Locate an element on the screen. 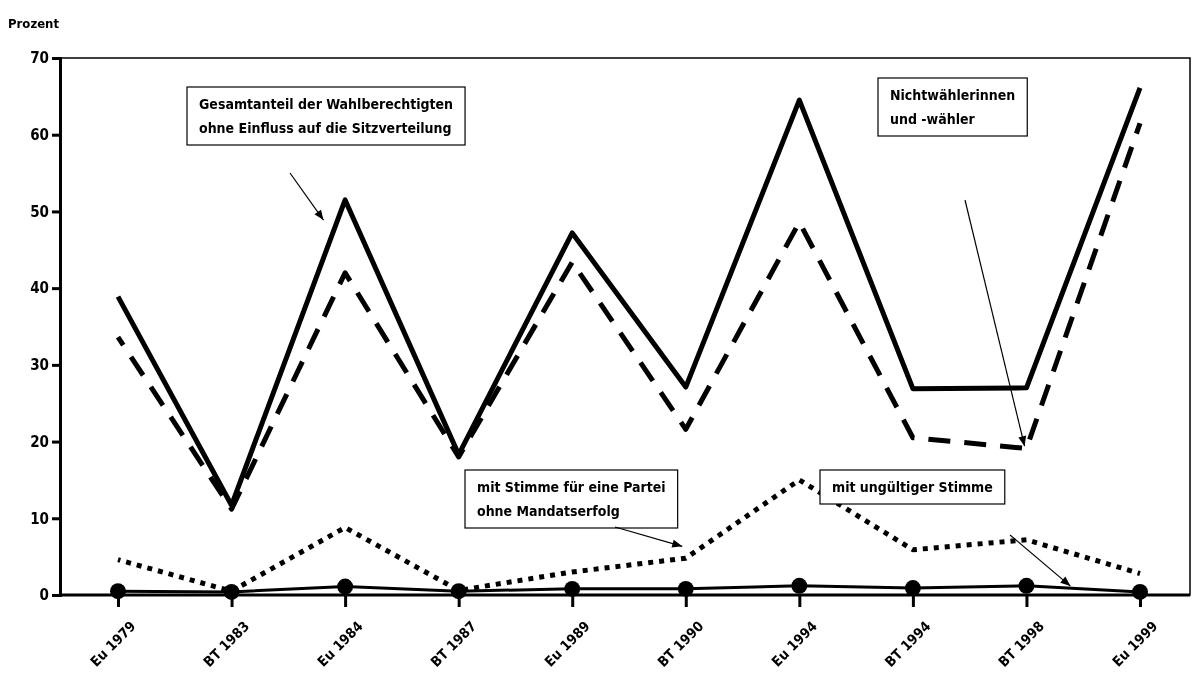 Image resolution: width=1200 pixels, height=678 pixels. y-tick-label: 50 is located at coordinates (39, 211).